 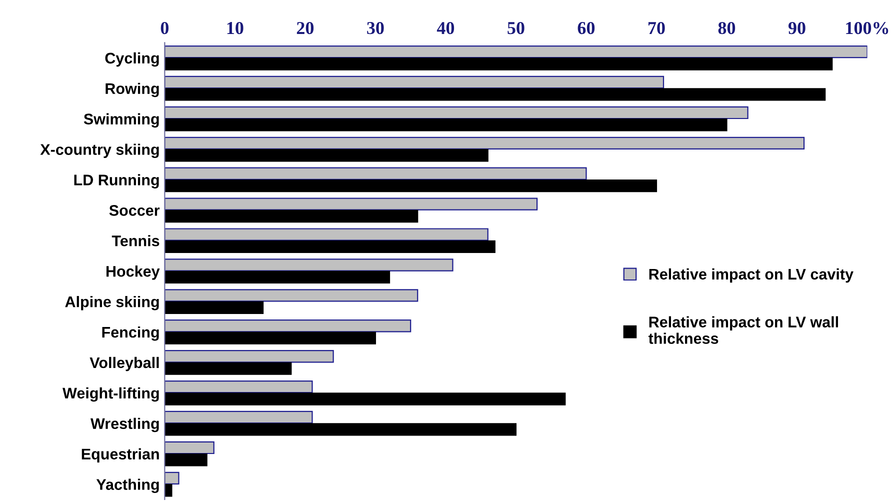 I want to click on legend-label: Relative impact on LV wall thickness, so click(x=743, y=330).